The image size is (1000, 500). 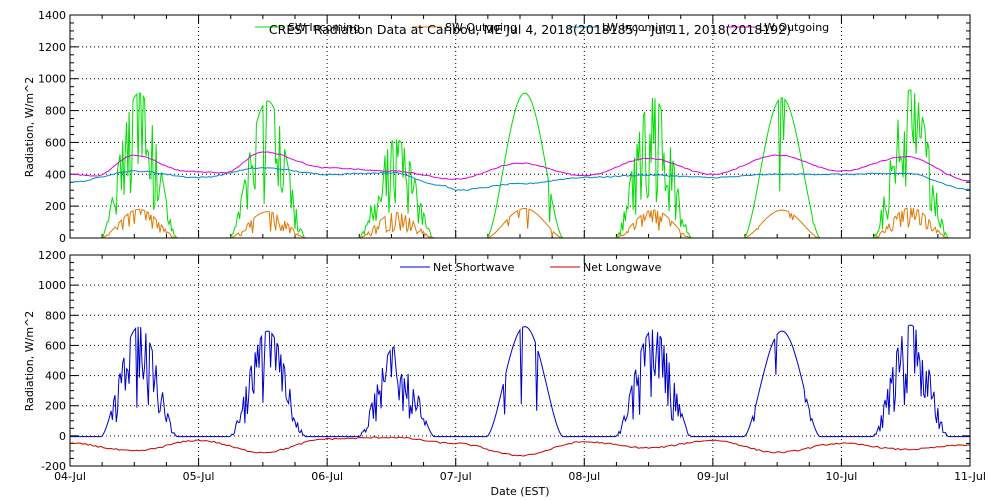 I want to click on x-tick-label: 07-Jul, so click(x=456, y=476).